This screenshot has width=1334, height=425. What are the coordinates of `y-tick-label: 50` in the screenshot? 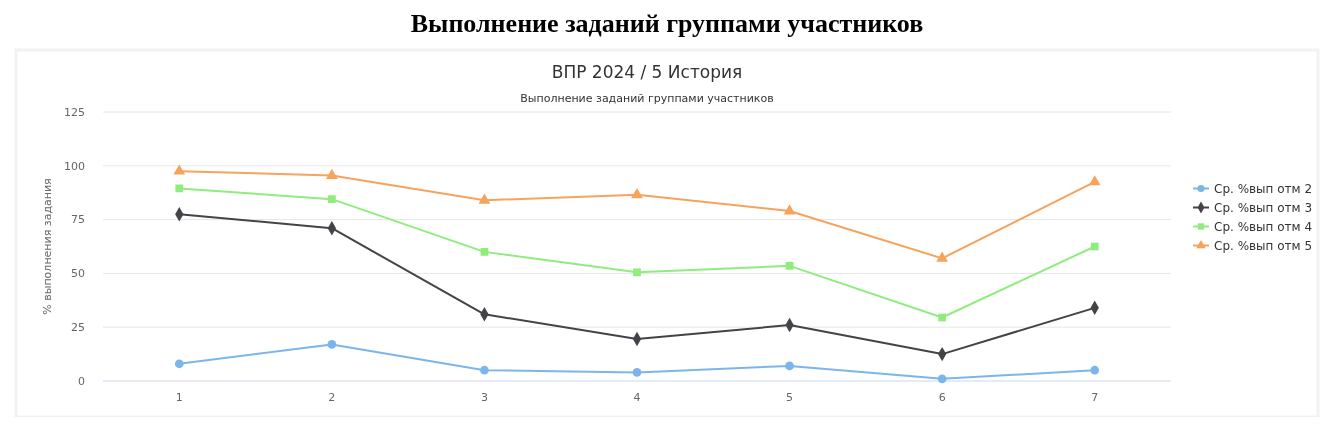 It's located at (78, 274).